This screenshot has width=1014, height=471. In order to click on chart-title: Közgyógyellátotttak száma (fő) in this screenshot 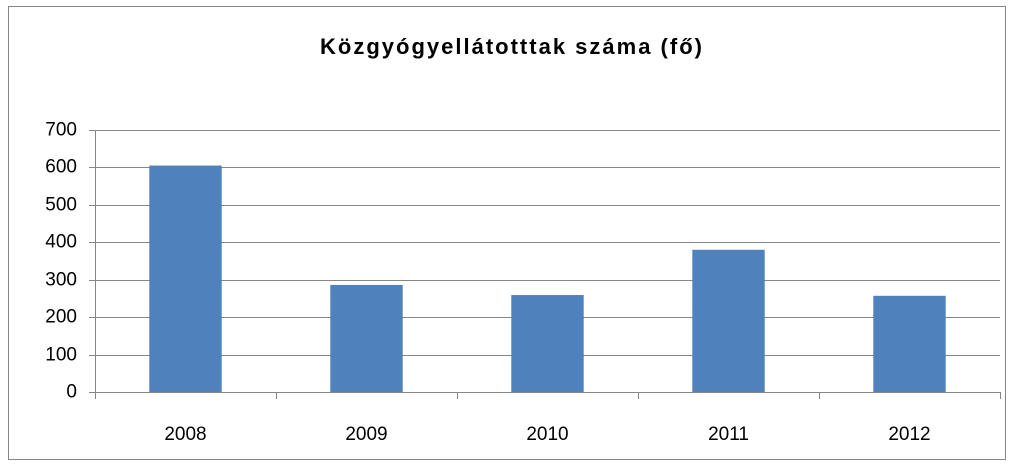, I will do `click(512, 46)`.